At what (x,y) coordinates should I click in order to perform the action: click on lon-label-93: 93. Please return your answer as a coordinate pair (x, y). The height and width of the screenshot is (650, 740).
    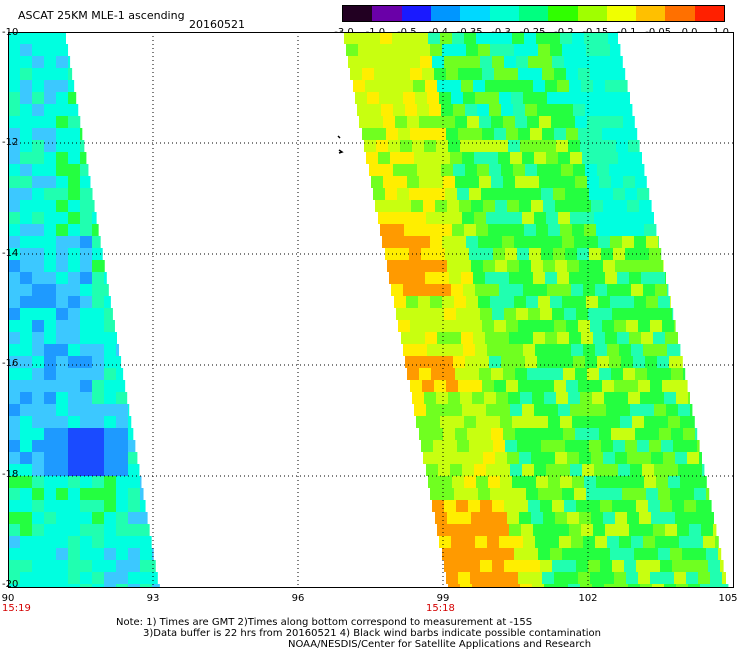
    Looking at the image, I should click on (153, 598).